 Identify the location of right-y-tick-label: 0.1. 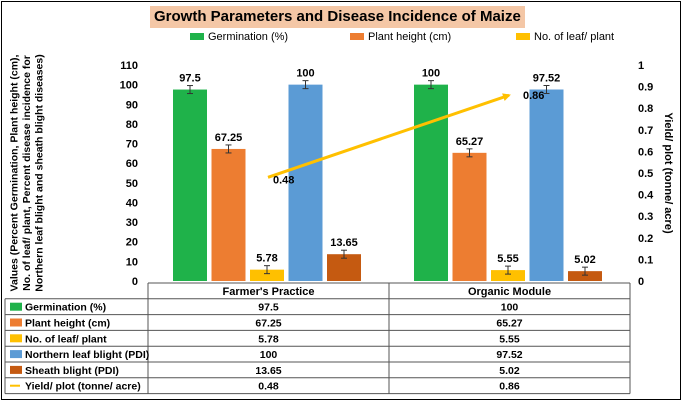
(645, 260).